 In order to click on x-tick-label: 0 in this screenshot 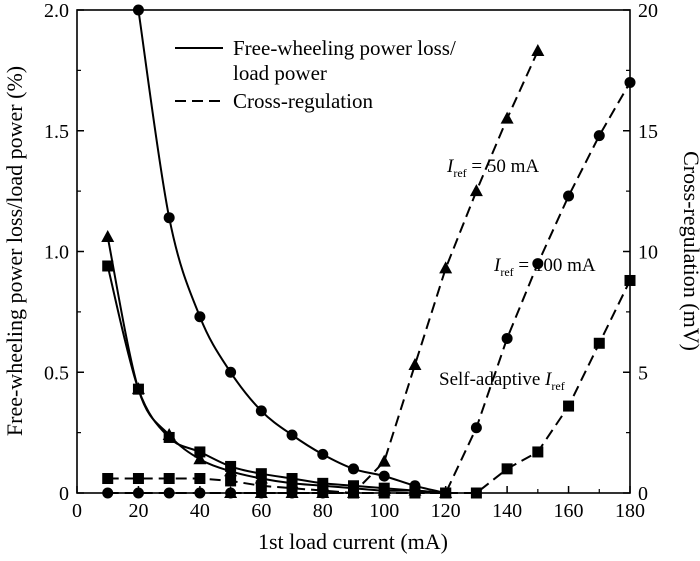, I will do `click(77, 511)`.